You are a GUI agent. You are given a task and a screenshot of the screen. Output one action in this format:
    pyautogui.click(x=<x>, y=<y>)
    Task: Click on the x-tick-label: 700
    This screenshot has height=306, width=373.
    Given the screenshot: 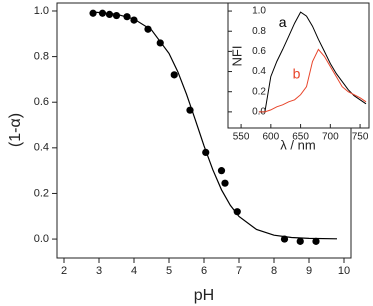 What is the action you would take?
    pyautogui.click(x=330, y=137)
    